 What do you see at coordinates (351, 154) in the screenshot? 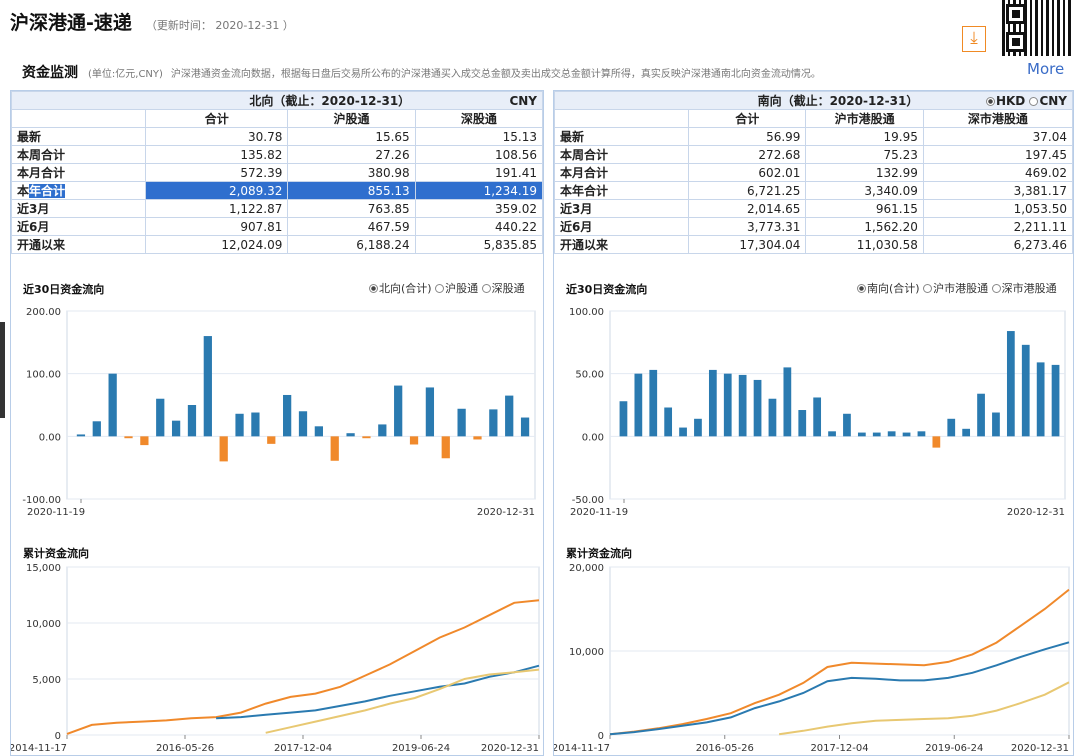
I see `table-cell: 27.26` at bounding box center [351, 154].